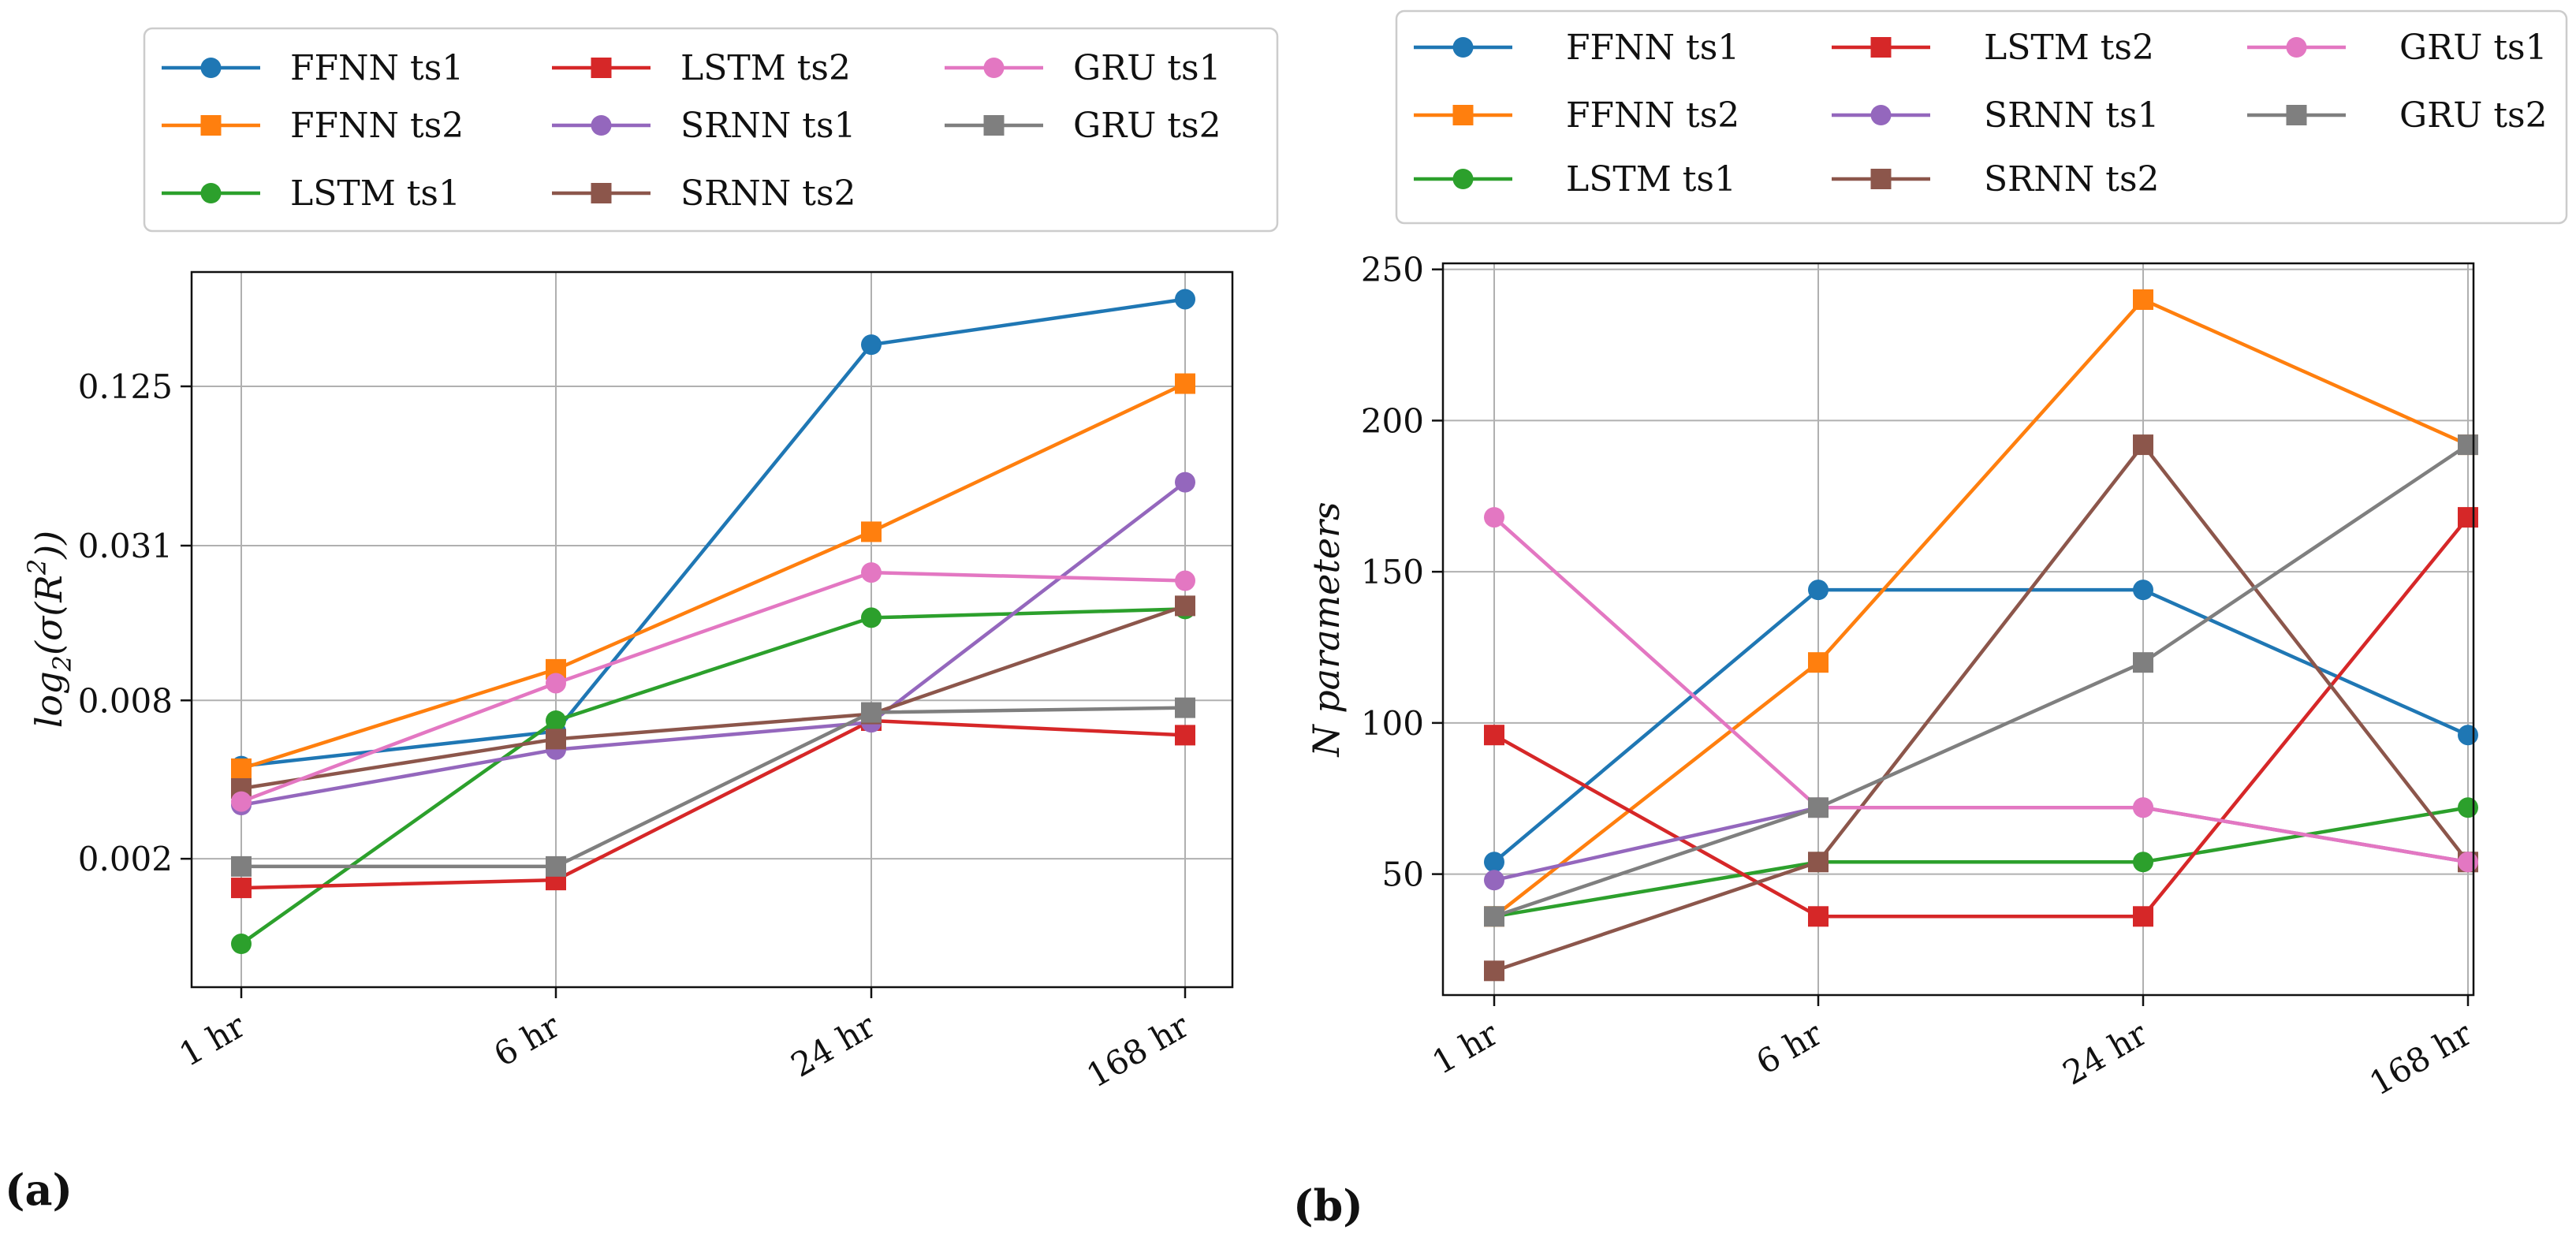 The width and height of the screenshot is (2576, 1245). What do you see at coordinates (1147, 68) in the screenshot?
I see `panel-a-legend-label-gru-ts1: GRU ts1` at bounding box center [1147, 68].